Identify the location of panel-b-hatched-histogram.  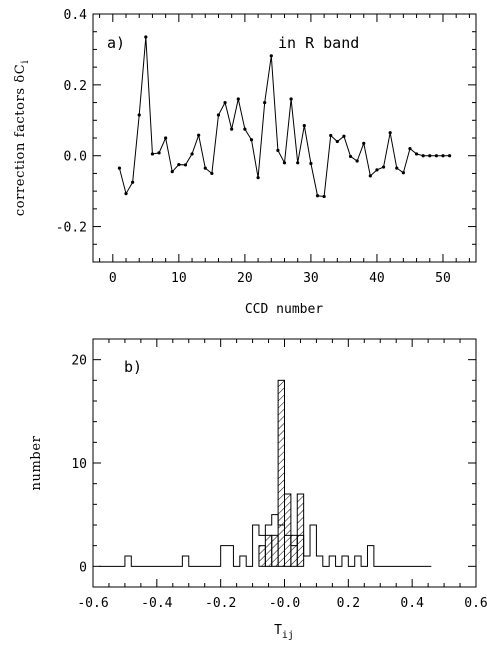
(281, 473).